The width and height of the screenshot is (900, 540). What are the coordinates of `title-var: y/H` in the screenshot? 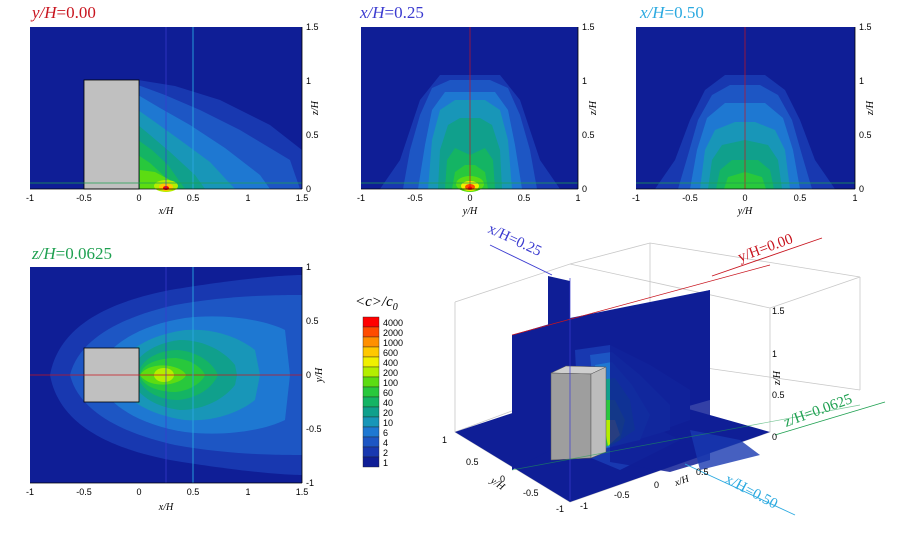 It's located at (44, 12).